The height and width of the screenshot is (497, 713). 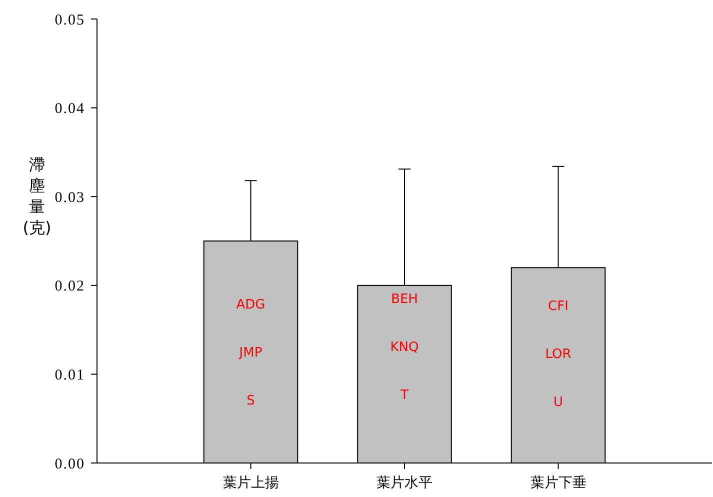 What do you see at coordinates (250, 483) in the screenshot?
I see `x-tick-label: 葉片上揚` at bounding box center [250, 483].